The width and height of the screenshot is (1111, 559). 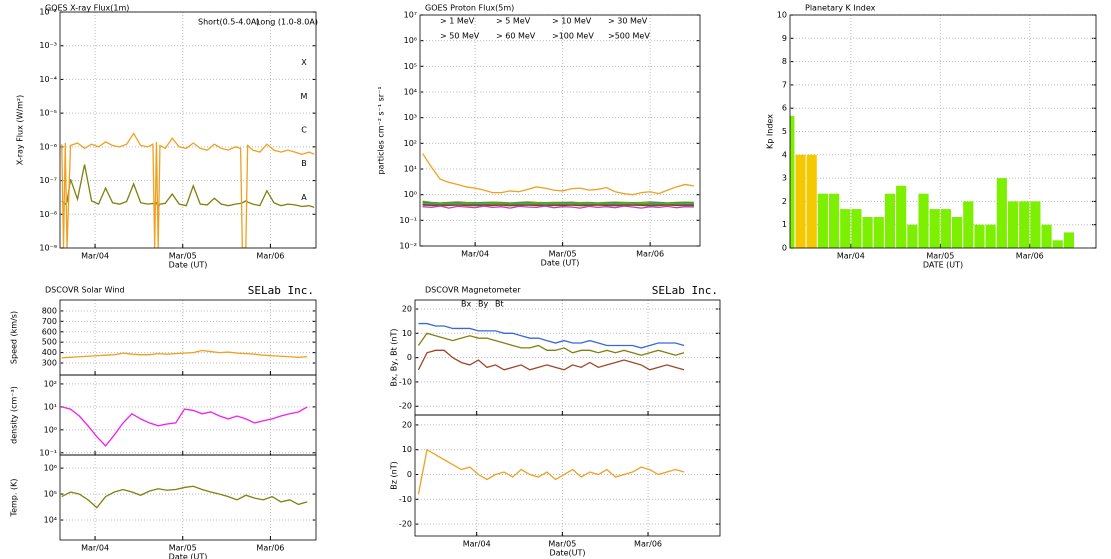 What do you see at coordinates (516, 36) in the screenshot?
I see `legend-label: > 60 MeV` at bounding box center [516, 36].